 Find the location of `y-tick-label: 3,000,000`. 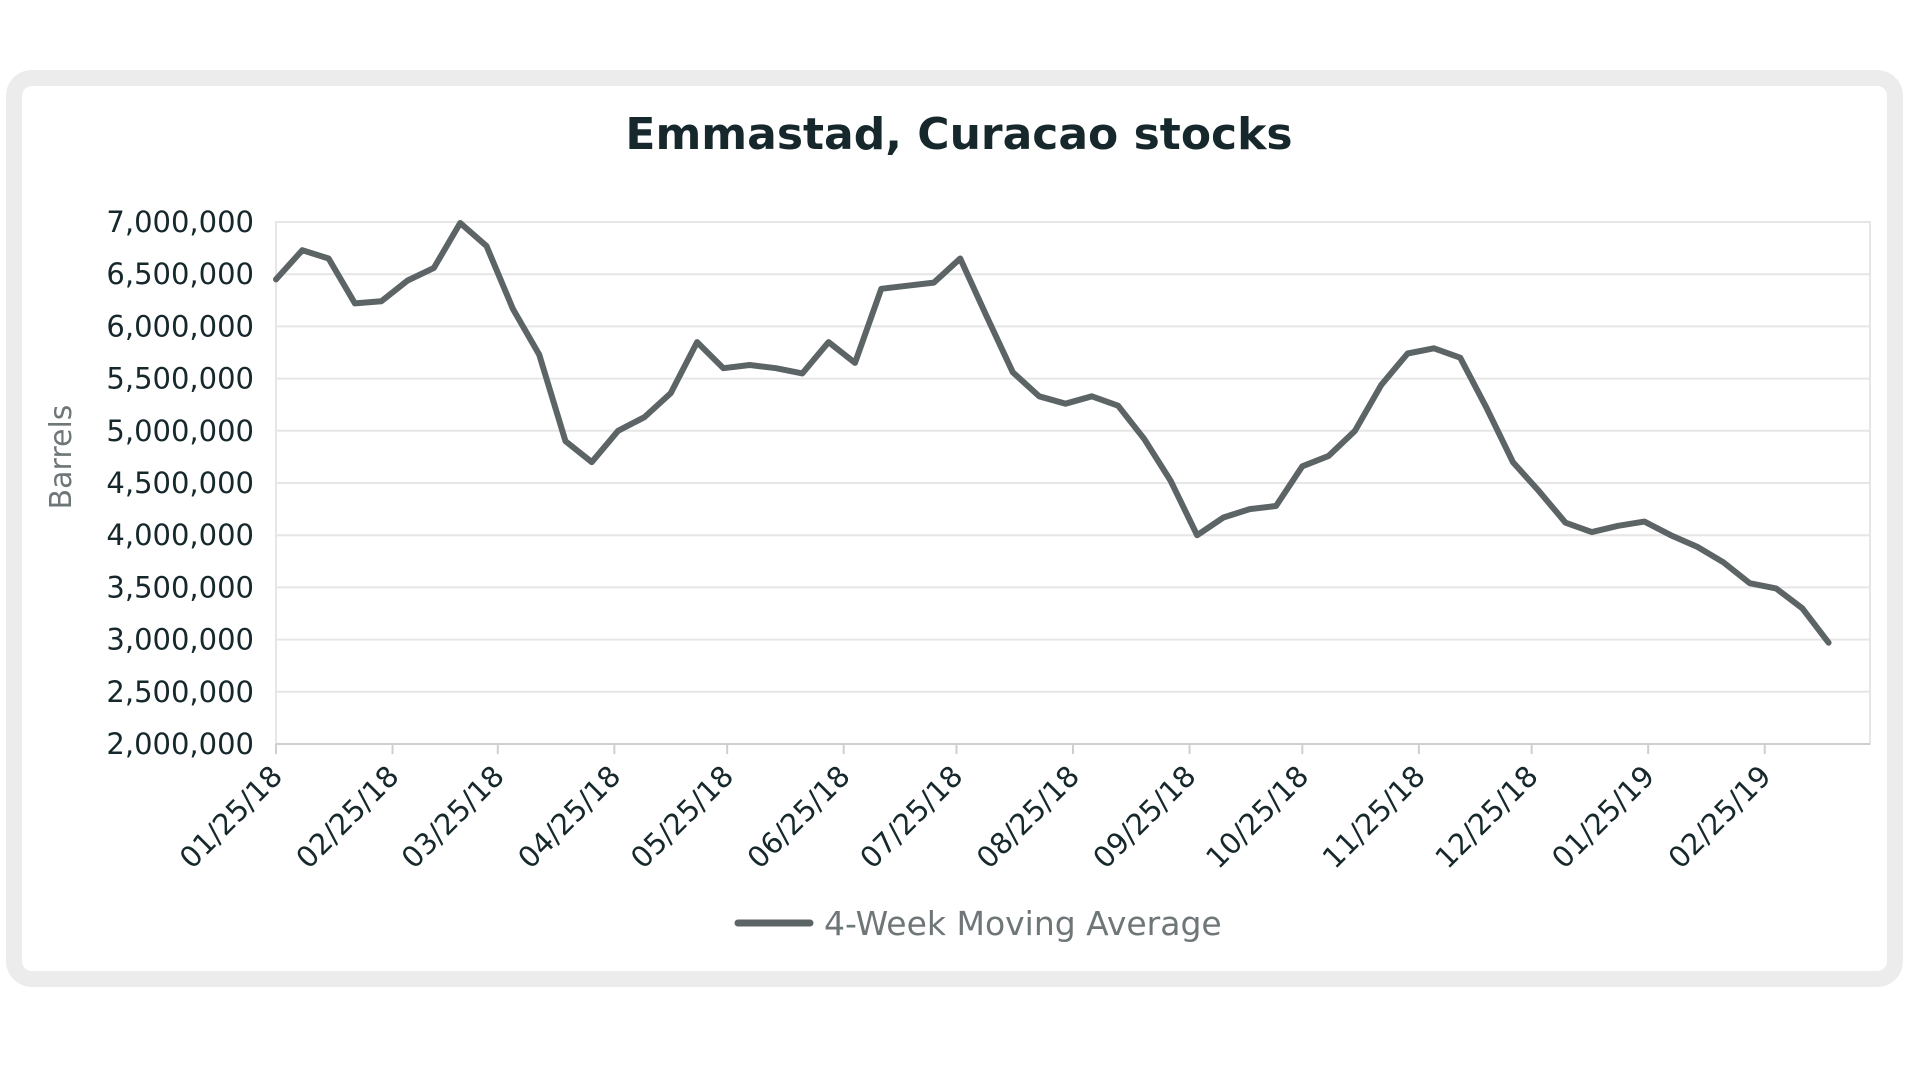

y-tick-label: 3,000,000 is located at coordinates (180, 640).